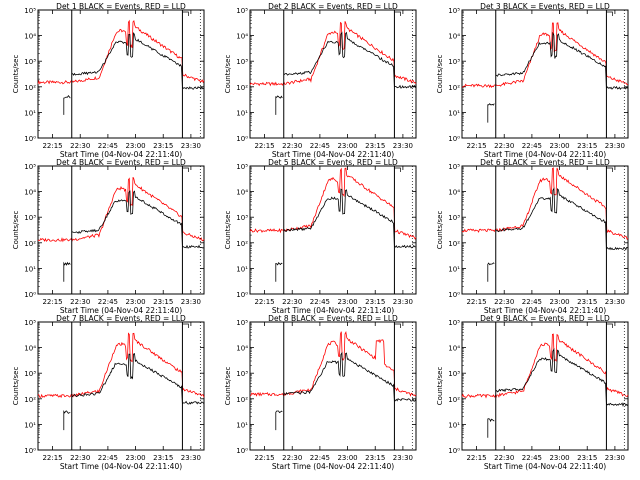 This screenshot has width=640, height=480. I want to click on panel-title: Det 9 BLACK = Events, RED = LLD, so click(545, 318).